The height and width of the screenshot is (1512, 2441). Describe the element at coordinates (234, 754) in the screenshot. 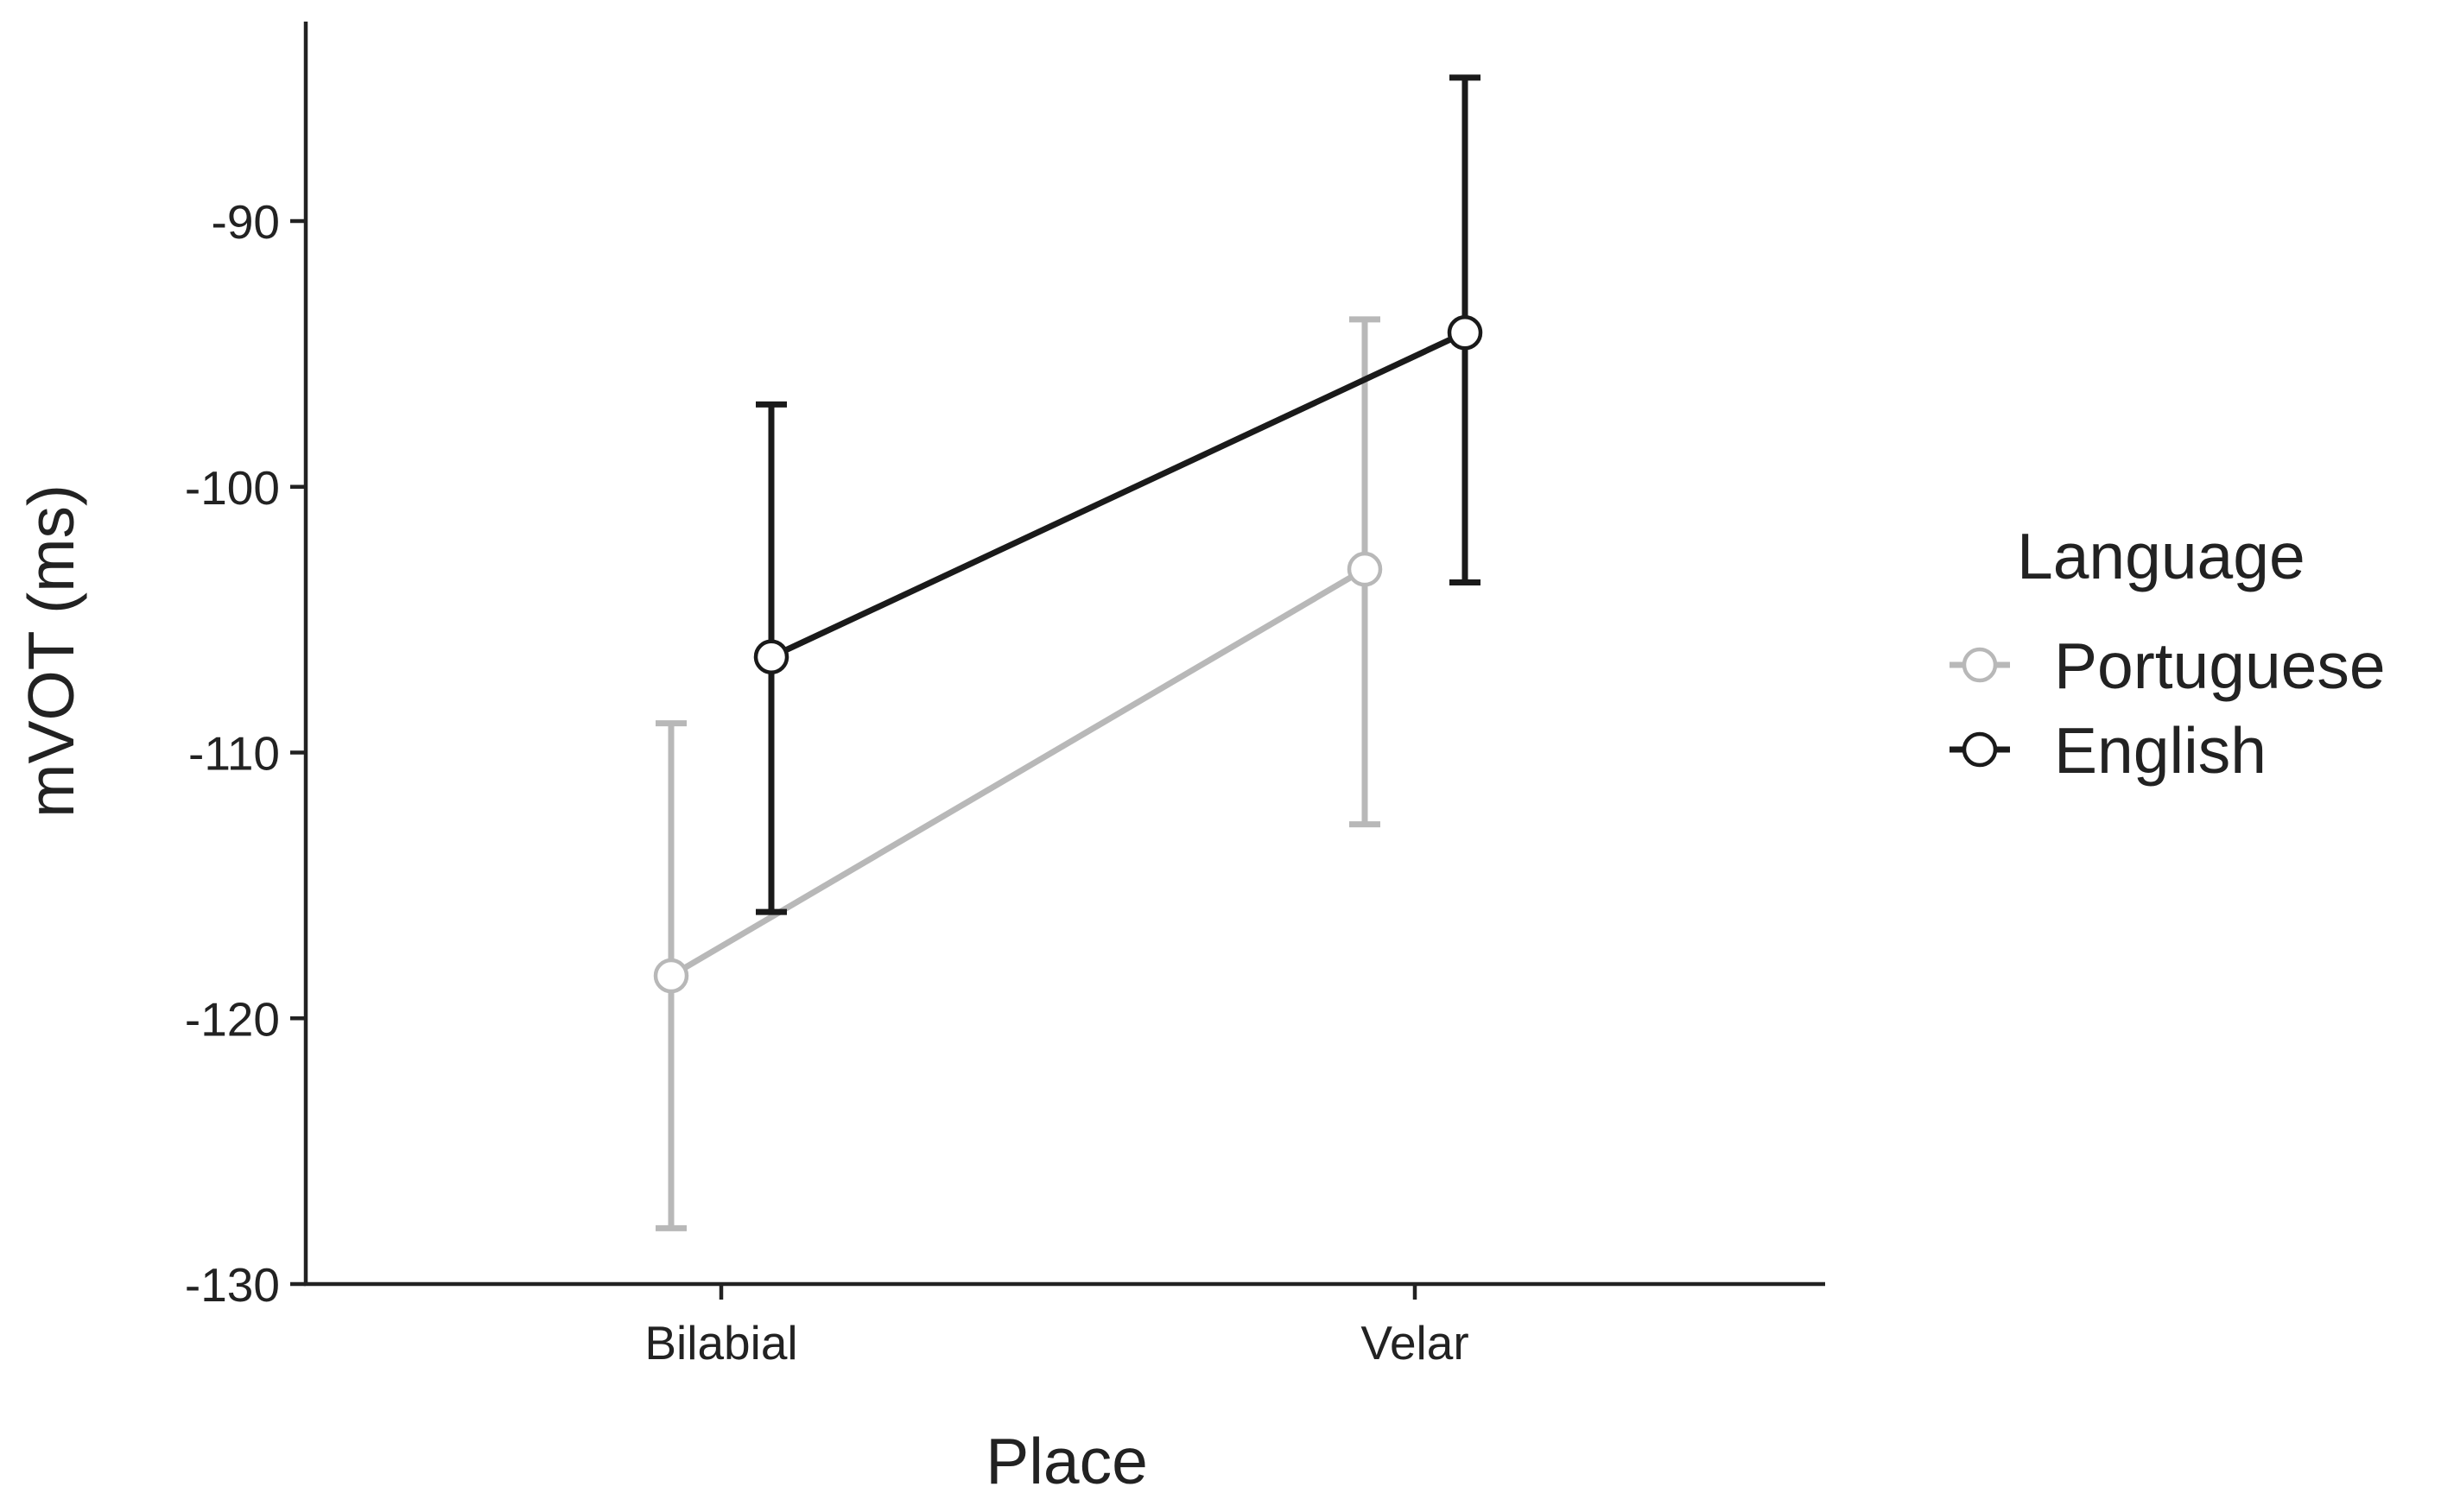

I see `y-tick-label: -110` at that location.